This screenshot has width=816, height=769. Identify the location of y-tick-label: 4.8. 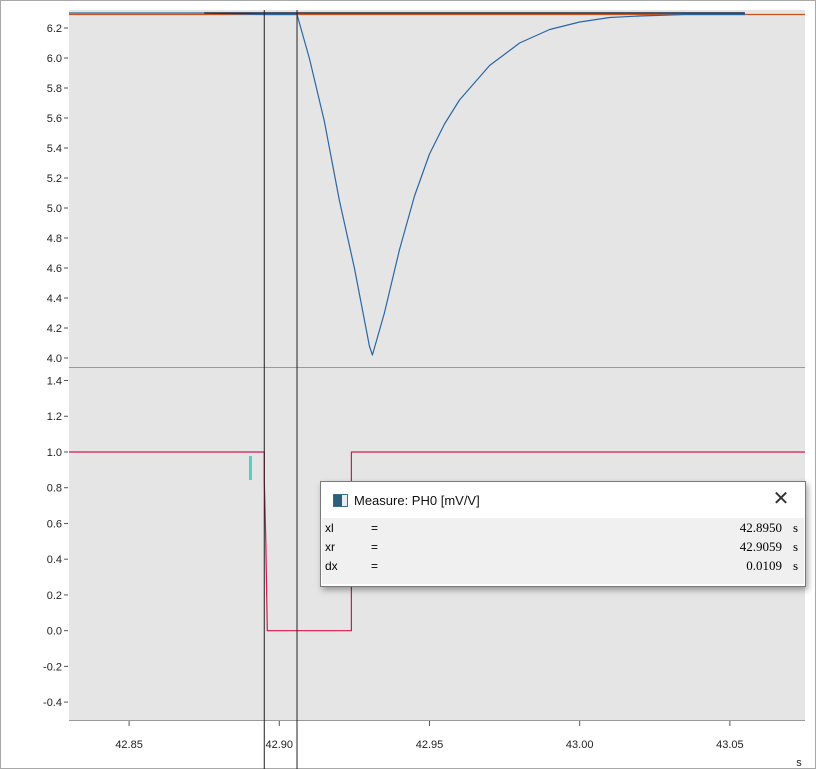
(54, 239).